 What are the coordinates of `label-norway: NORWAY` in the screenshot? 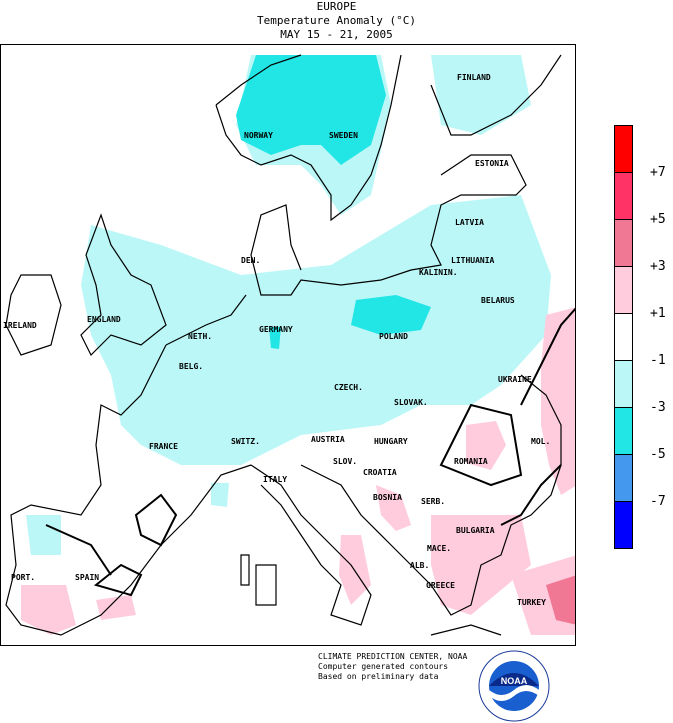 It's located at (258, 135).